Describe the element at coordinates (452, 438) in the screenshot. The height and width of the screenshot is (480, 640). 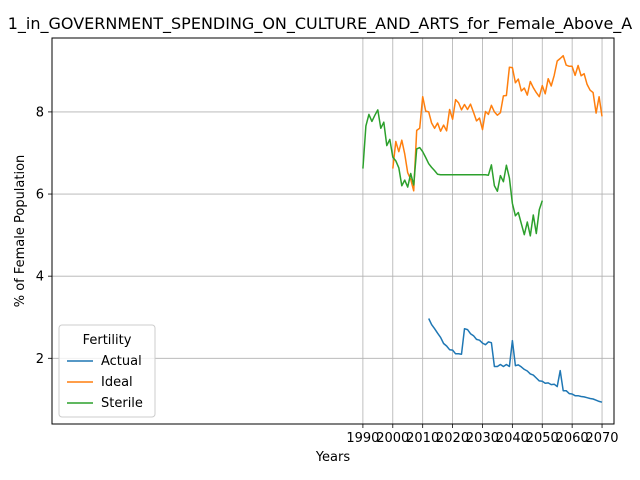
I see `x-tick-label: 2020` at that location.